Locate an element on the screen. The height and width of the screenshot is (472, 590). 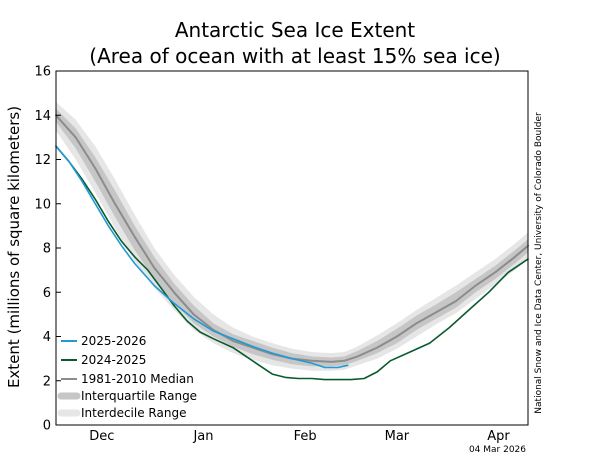
legend-label-1981-2010-median: 1981-2010 Median is located at coordinates (137, 379).